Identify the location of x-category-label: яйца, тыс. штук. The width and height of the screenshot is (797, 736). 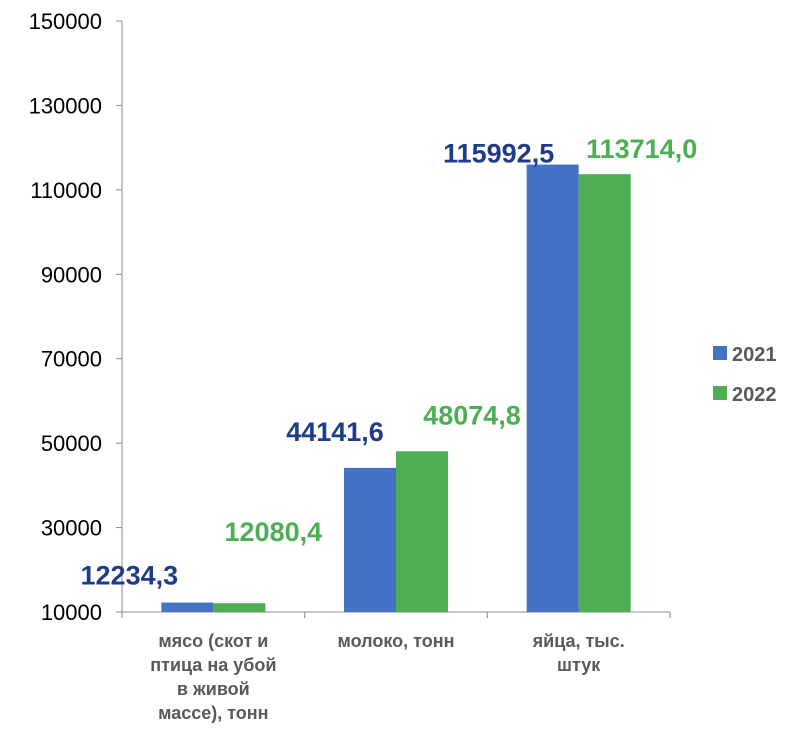
(578, 653).